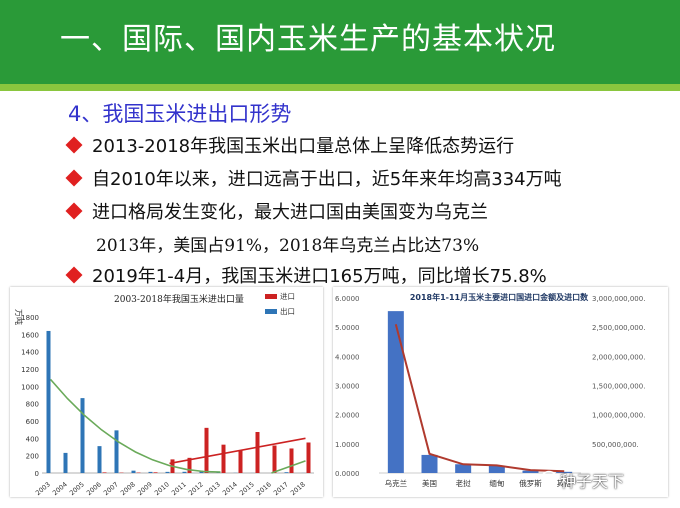  I want to click on section-subtitle: 4、我国玉米进出口形势, so click(180, 114).